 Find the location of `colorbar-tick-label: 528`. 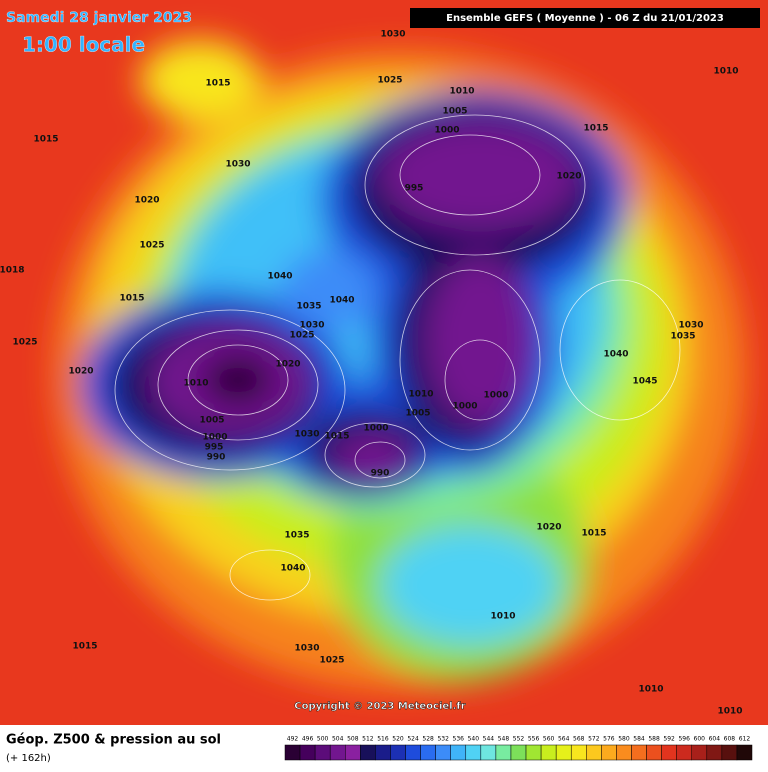

colorbar-tick-label: 528 is located at coordinates (428, 739).